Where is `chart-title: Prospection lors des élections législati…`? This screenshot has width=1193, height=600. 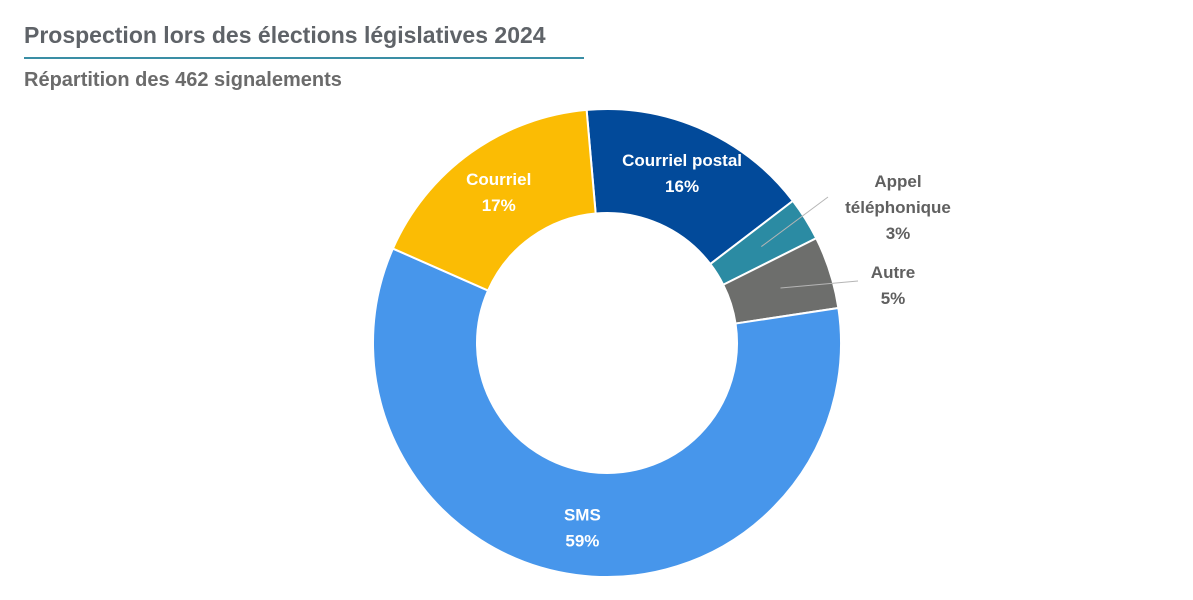
chart-title: Prospection lors des élections législati… is located at coordinates (304, 40).